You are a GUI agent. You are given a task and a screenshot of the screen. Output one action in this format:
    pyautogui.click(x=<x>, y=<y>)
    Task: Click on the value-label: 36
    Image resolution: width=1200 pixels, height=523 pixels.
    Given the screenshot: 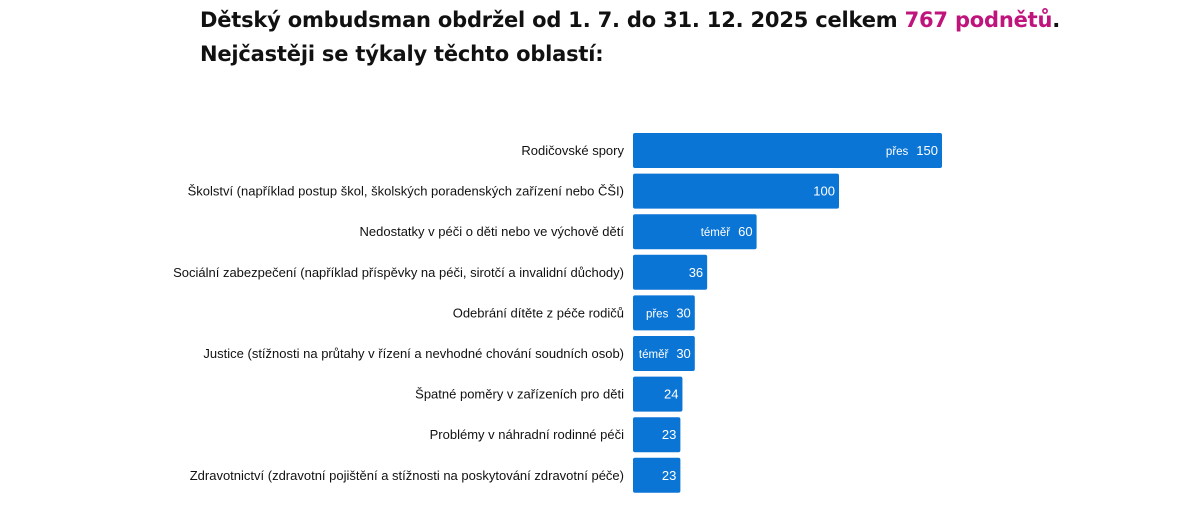 What is the action you would take?
    pyautogui.click(x=696, y=272)
    